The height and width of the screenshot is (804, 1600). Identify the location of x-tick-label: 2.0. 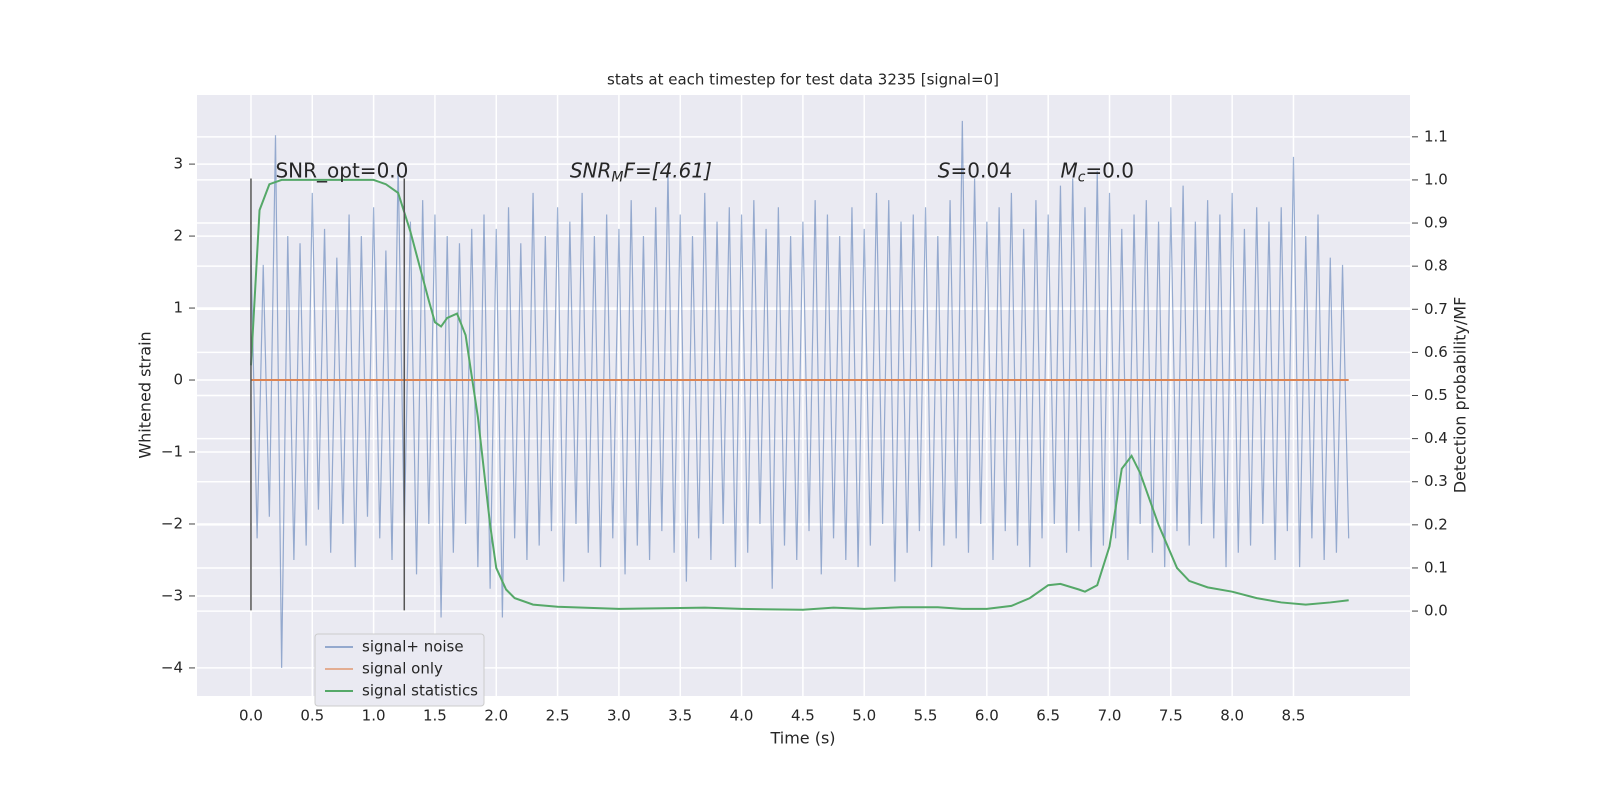
(496, 716).